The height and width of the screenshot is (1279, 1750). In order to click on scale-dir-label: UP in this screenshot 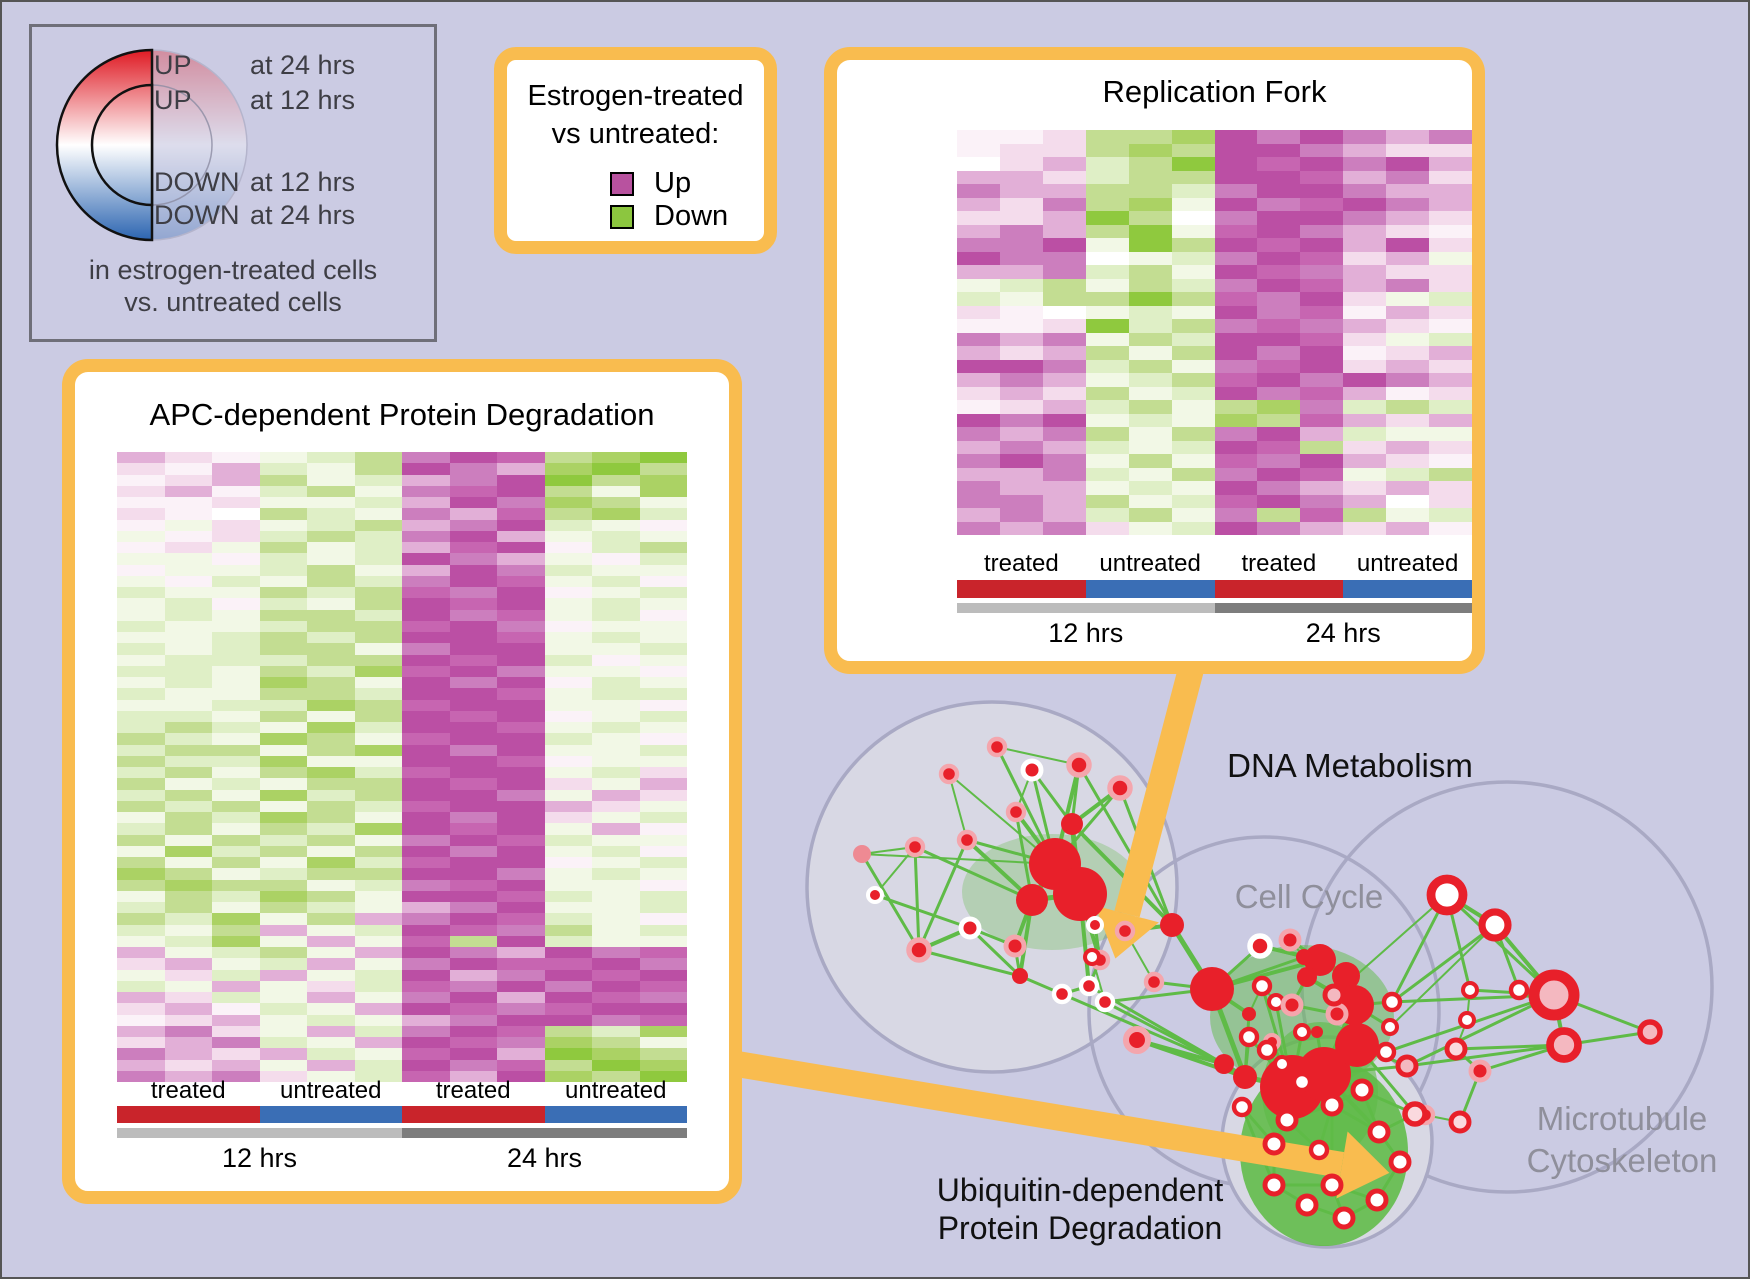, I will do `click(173, 100)`.